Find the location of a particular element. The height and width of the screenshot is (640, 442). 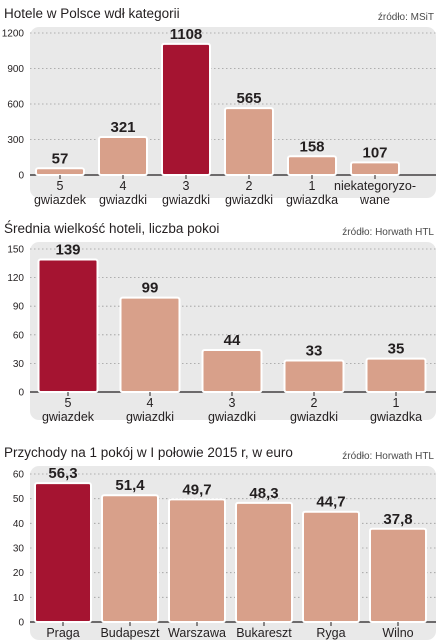

y-tick-label: 10 is located at coordinates (19, 598).